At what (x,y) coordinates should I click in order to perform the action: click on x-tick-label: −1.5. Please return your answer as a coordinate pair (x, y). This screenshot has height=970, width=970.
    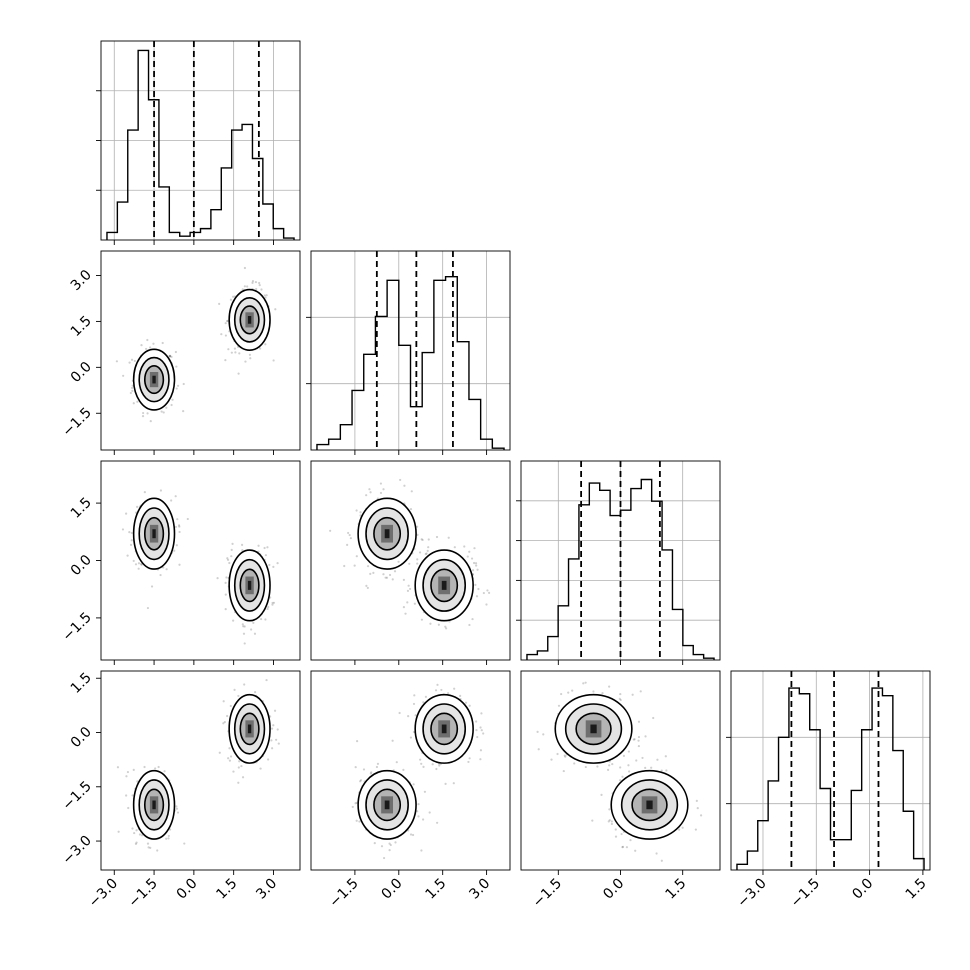
    Looking at the image, I should click on (547, 893).